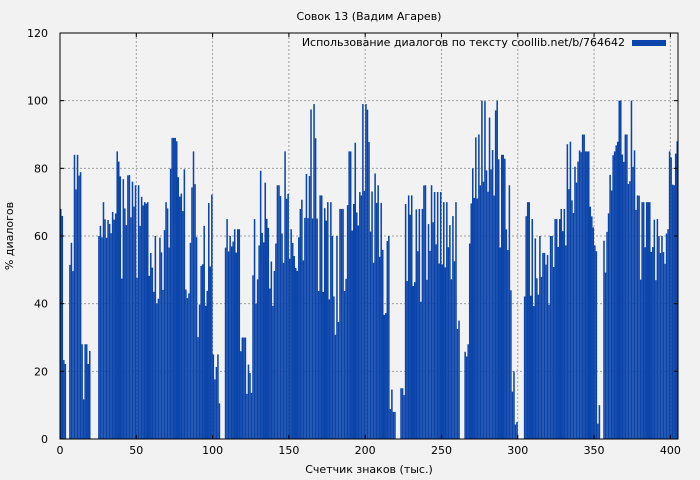 This screenshot has width=700, height=480. What do you see at coordinates (212, 450) in the screenshot?
I see `x-tick-label: 100` at bounding box center [212, 450].